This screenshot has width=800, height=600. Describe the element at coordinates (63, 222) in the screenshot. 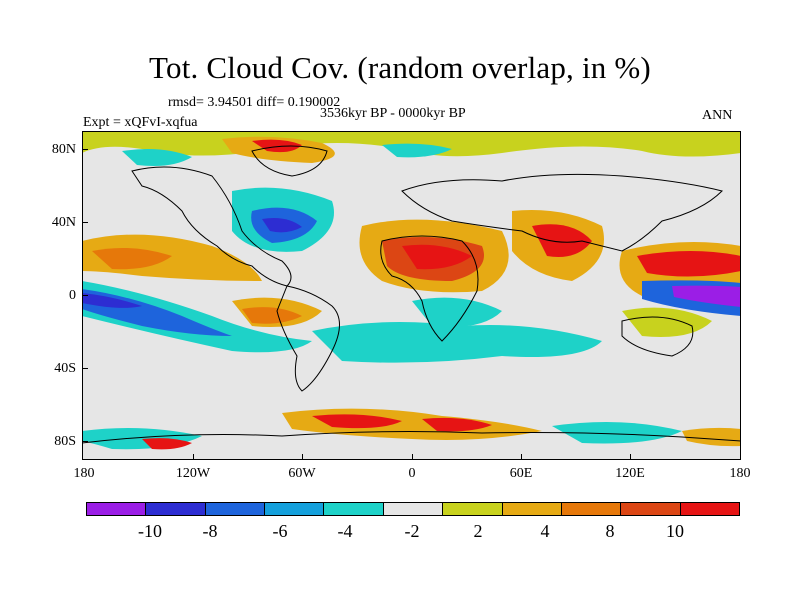

I see `y-tick-label: 40N` at that location.